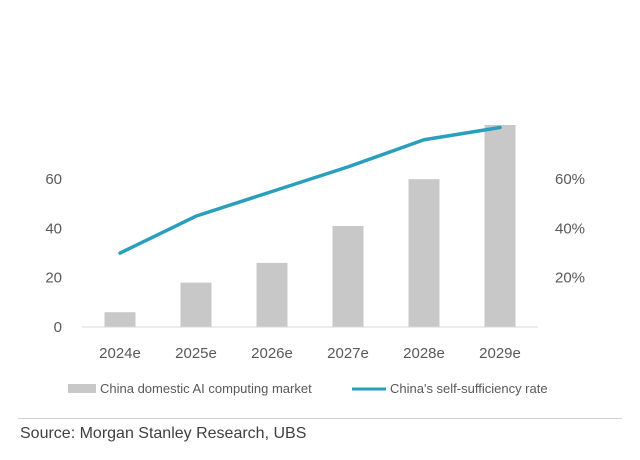 The width and height of the screenshot is (640, 460). What do you see at coordinates (196, 353) in the screenshot?
I see `x-tick-label: 2025e` at bounding box center [196, 353].